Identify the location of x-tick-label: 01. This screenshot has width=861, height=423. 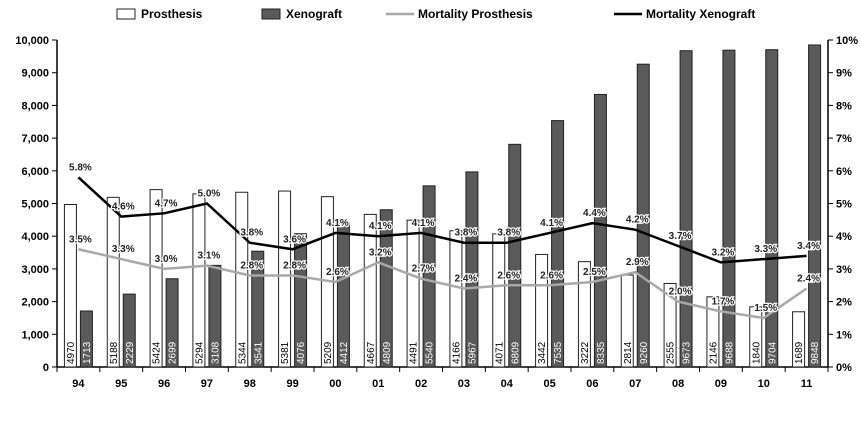
(378, 384).